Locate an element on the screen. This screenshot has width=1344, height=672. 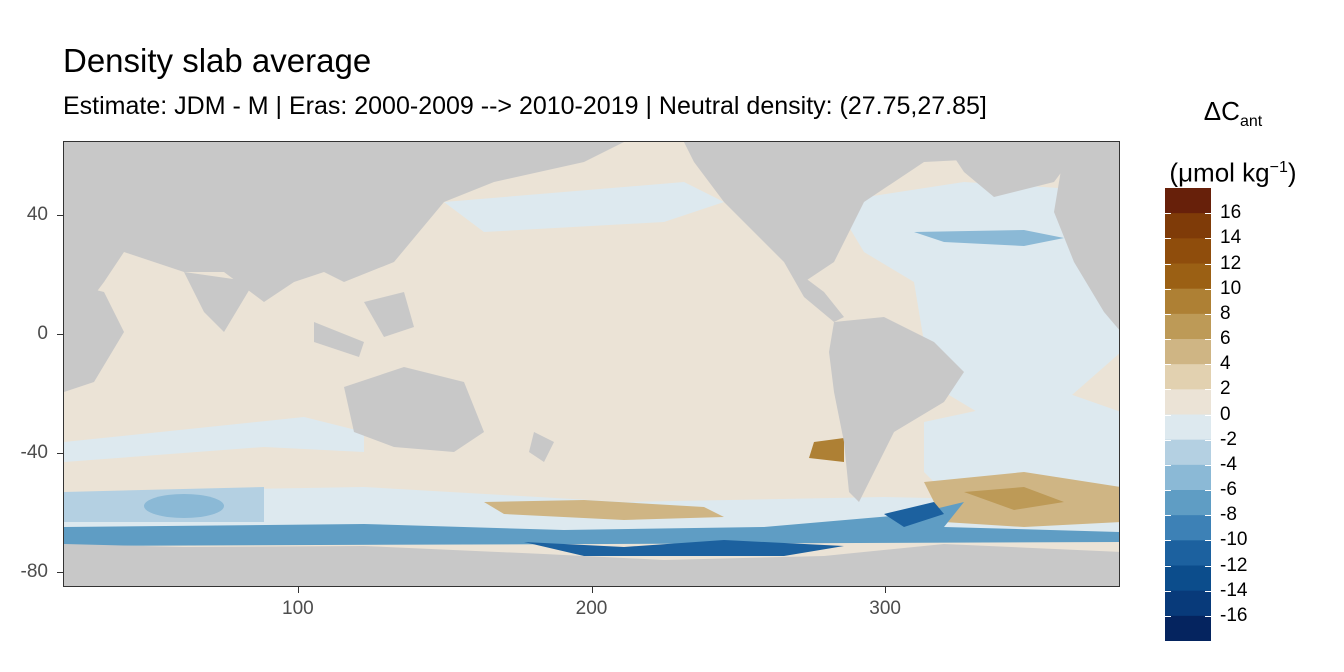
land-antarctica is located at coordinates (591, 565).